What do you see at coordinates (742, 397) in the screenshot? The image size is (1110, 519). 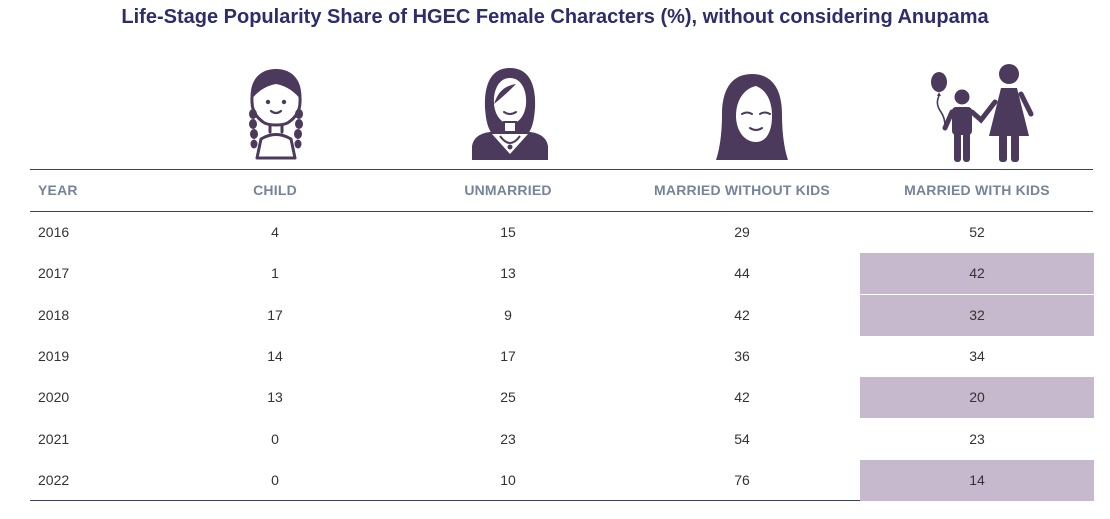 I see `cell-married-without-kids-2020: 42` at bounding box center [742, 397].